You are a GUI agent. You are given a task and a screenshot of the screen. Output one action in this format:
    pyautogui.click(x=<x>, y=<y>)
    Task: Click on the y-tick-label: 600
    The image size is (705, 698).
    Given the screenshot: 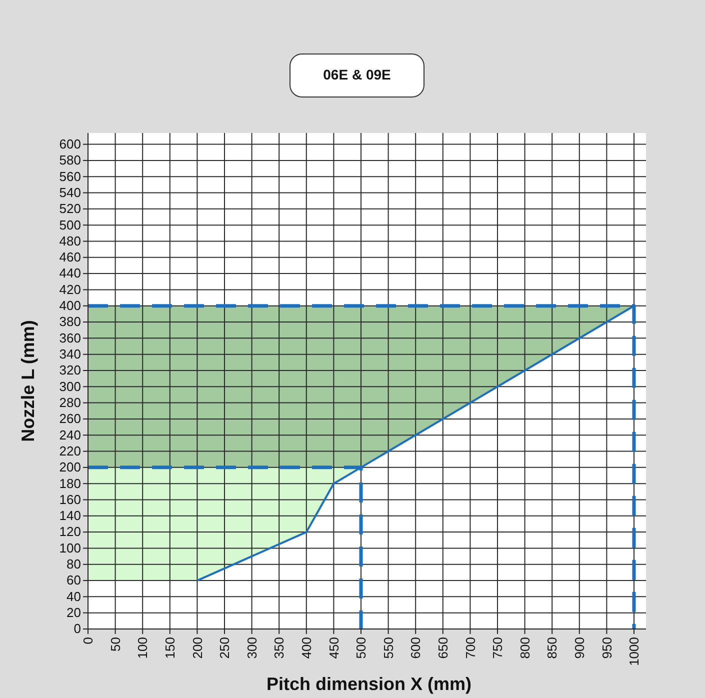 What is the action you would take?
    pyautogui.click(x=70, y=144)
    